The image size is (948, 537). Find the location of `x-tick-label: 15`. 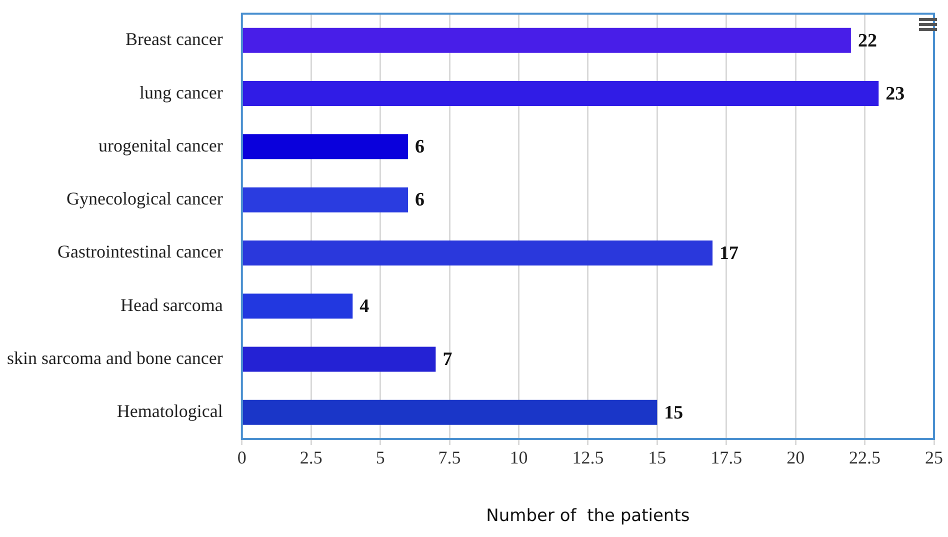

x-tick-label: 15 is located at coordinates (657, 458).